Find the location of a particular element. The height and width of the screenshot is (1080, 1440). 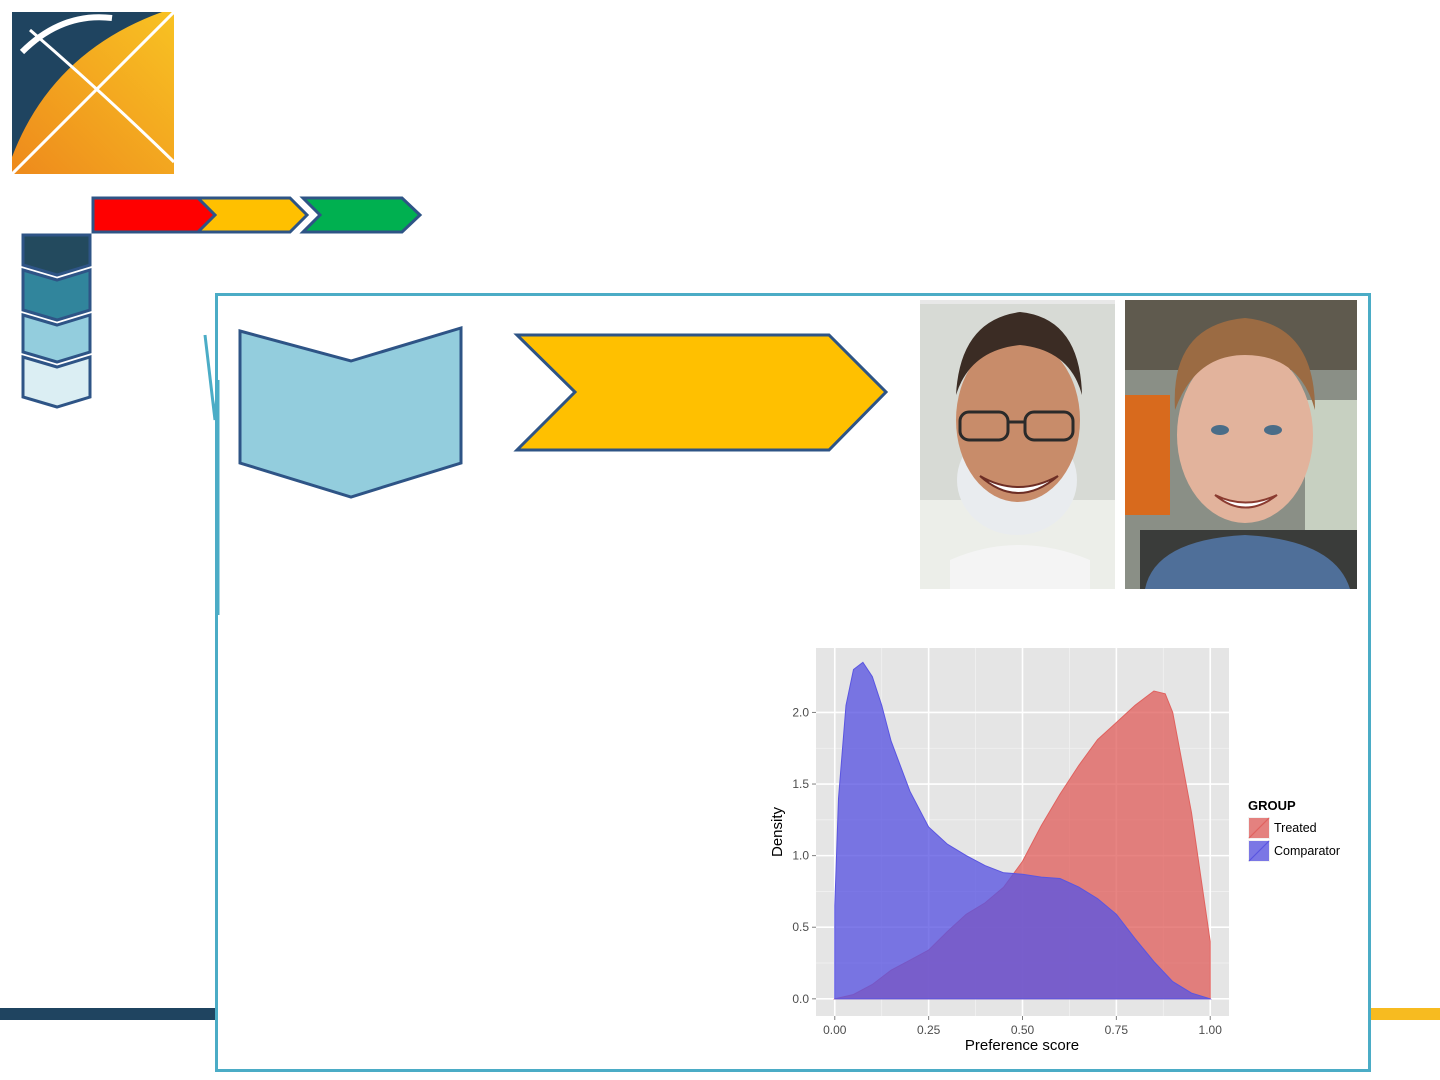

logo-icon is located at coordinates (93, 93).